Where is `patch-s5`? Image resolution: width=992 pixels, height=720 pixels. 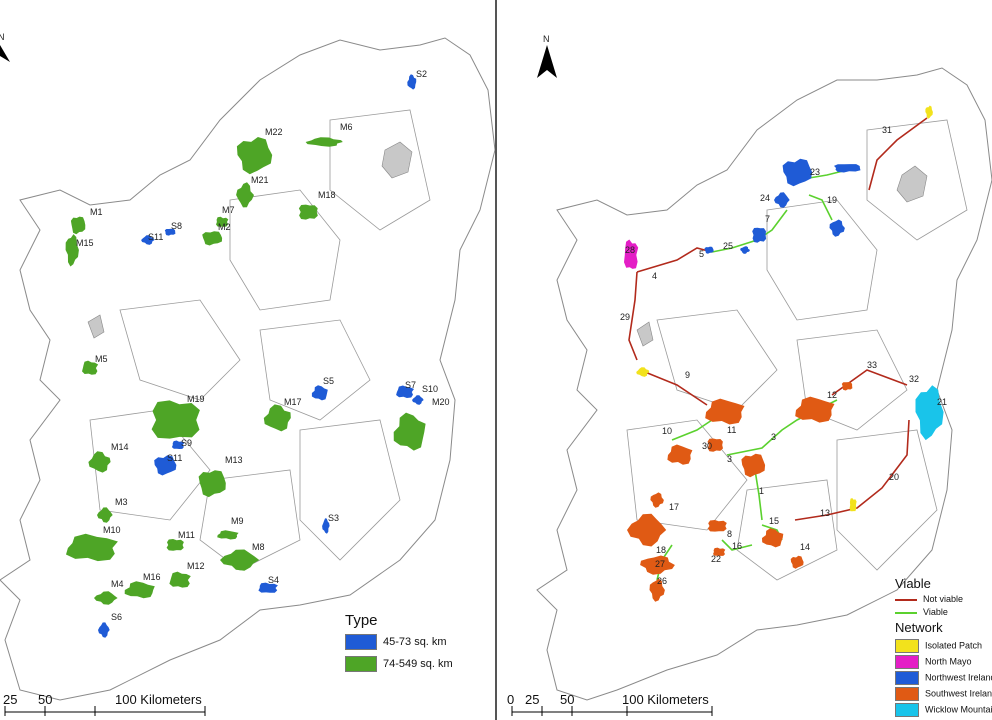
patch-s5 is located at coordinates (319, 393).